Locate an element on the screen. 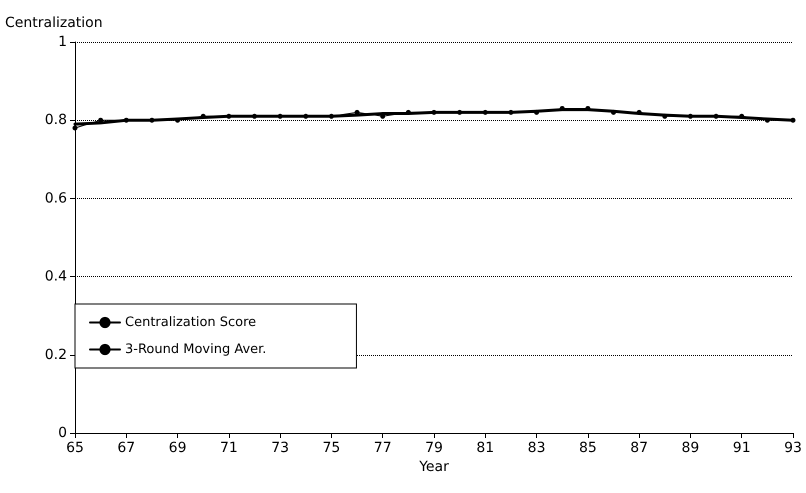 Image resolution: width=806 pixels, height=493 pixels. x-tick-label: 73 is located at coordinates (280, 448).